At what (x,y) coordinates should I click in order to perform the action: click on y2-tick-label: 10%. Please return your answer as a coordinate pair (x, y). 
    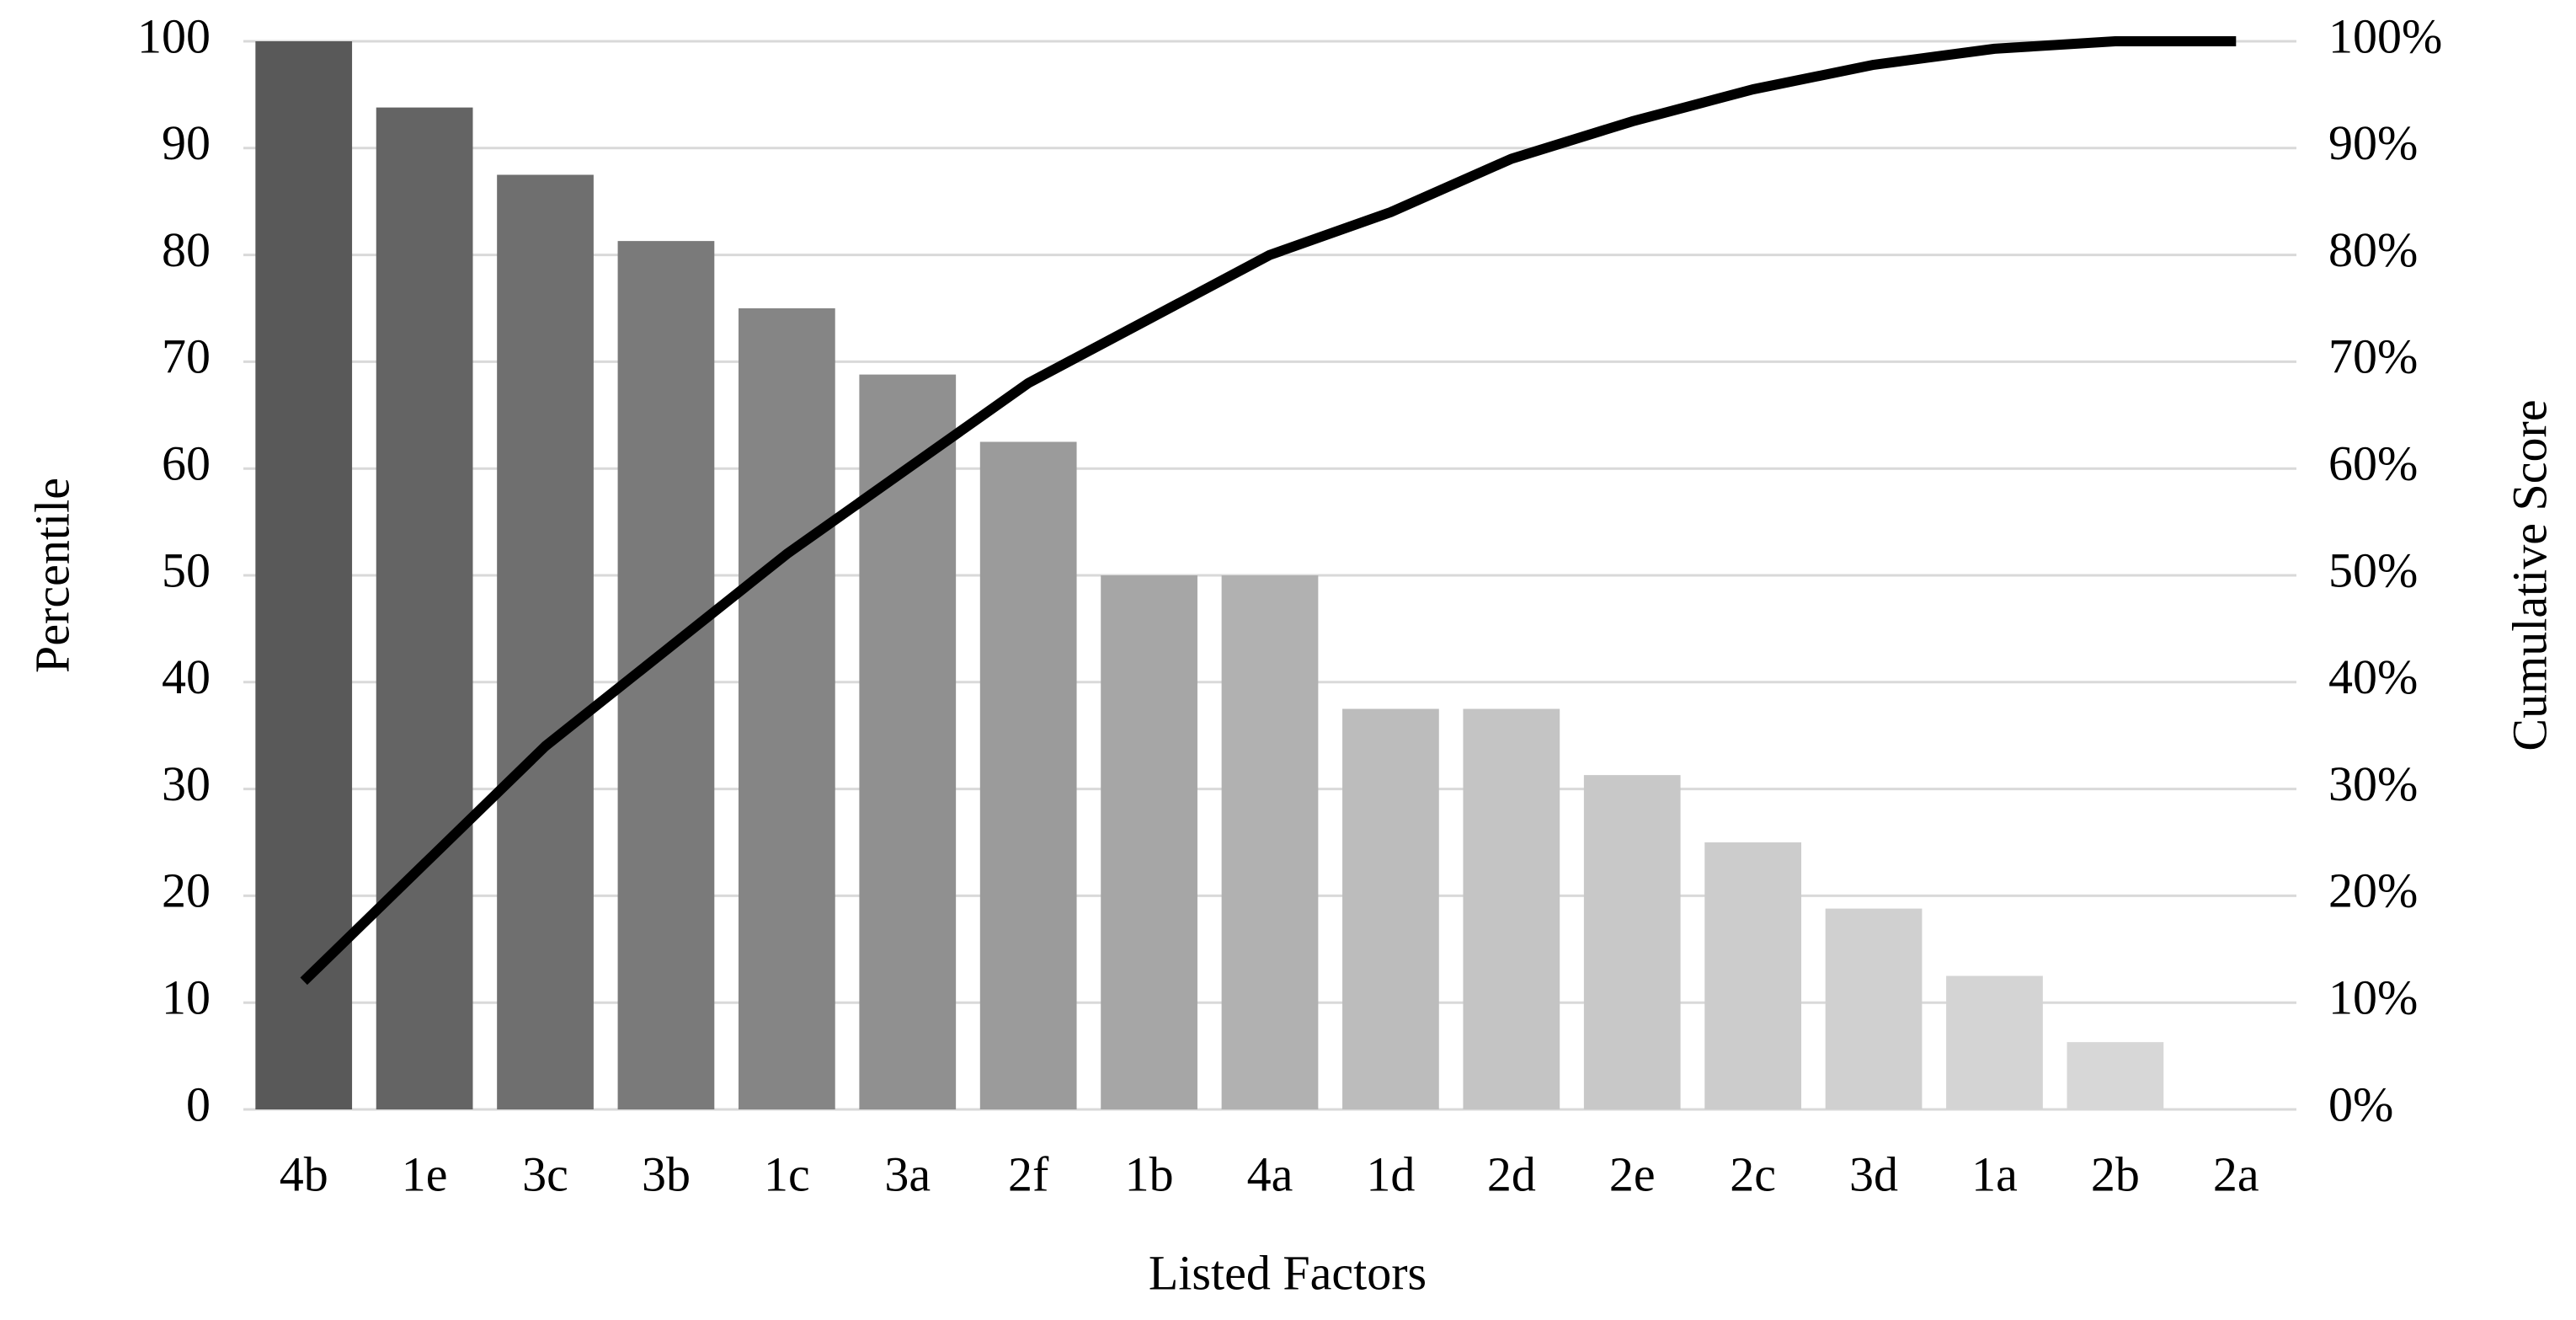
    Looking at the image, I should click on (2373, 997).